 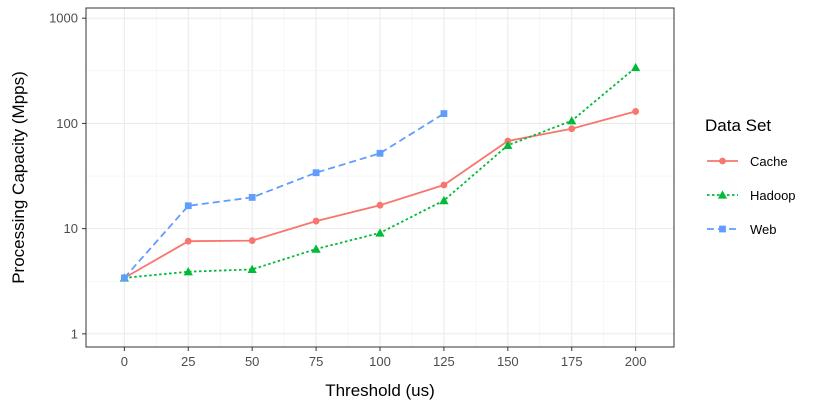 What do you see at coordinates (74, 333) in the screenshot?
I see `y-tick-label: 1` at bounding box center [74, 333].